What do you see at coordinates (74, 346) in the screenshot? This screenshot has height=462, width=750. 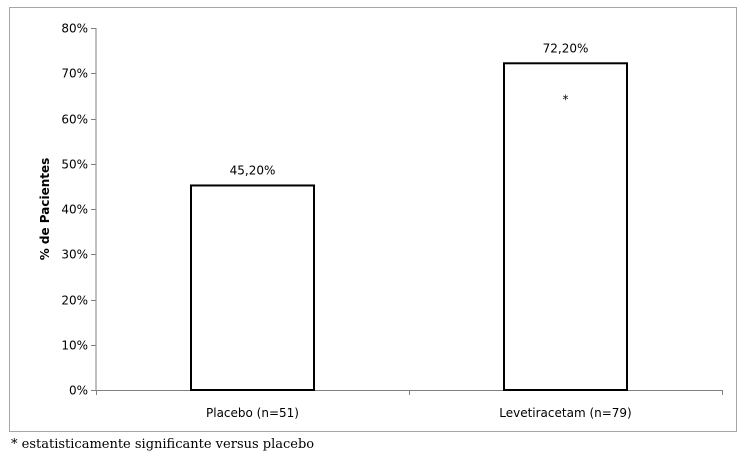 I see `y-tick-label: 10%` at bounding box center [74, 346].